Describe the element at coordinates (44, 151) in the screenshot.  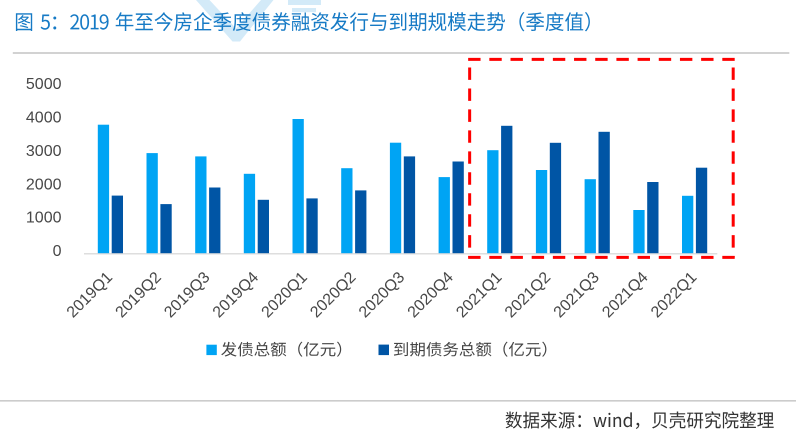
I see `svg-text: 3000` at that location.